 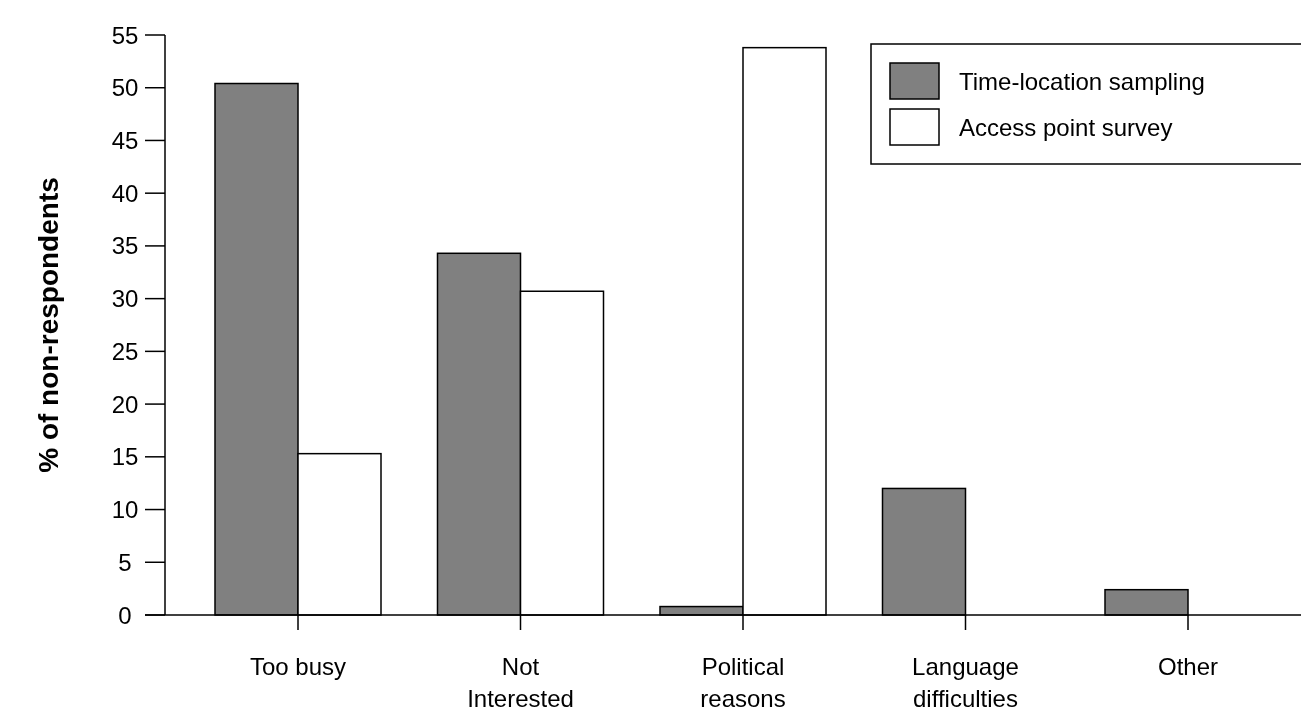 I want to click on y-tick-label: 50, so click(x=125, y=88).